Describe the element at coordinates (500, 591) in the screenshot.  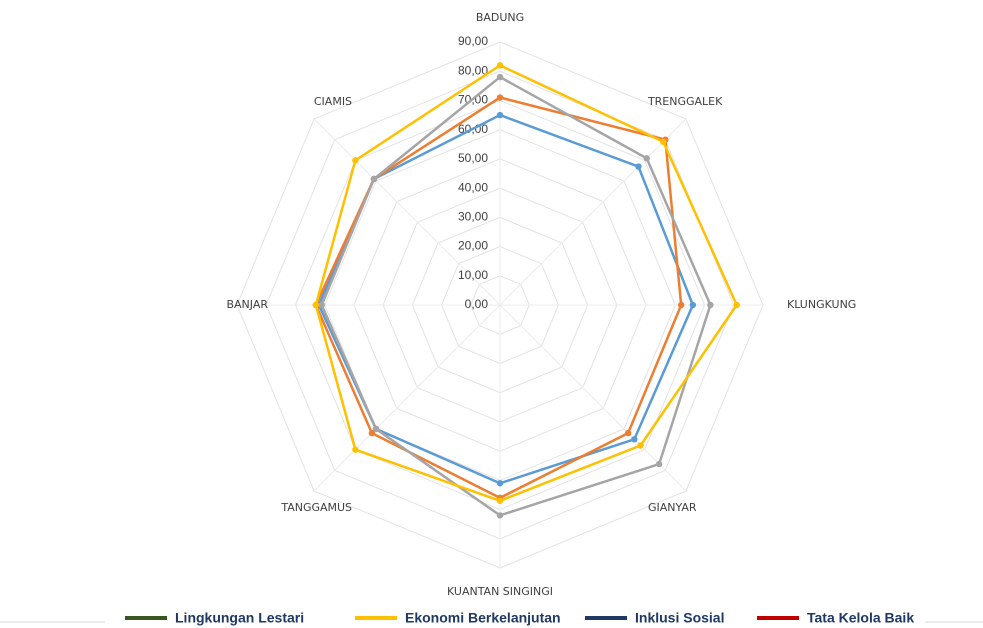
I see `category-label: KUANTAN SINGINGI` at that location.